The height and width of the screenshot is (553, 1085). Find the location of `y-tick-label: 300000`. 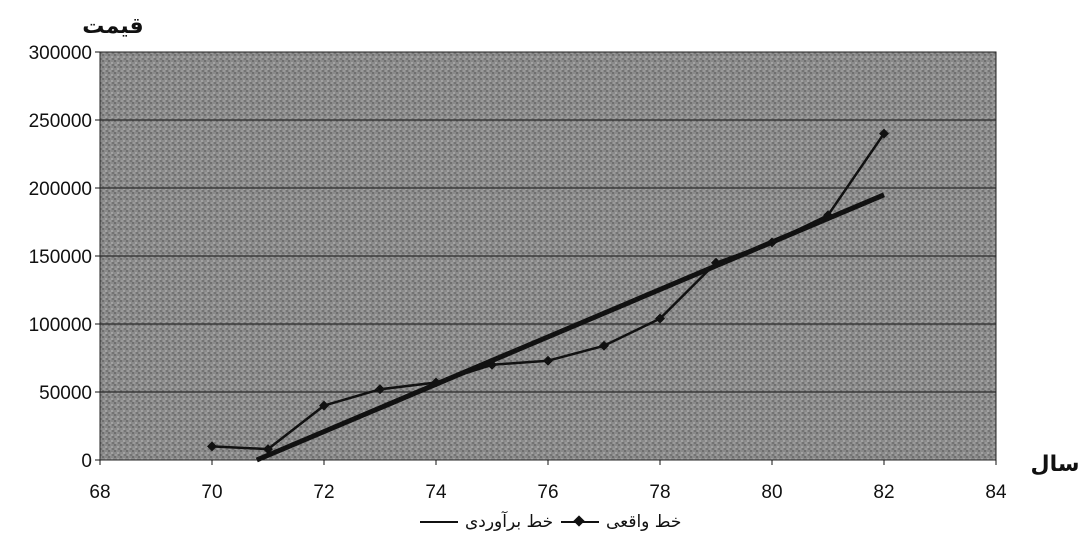

y-tick-label: 300000 is located at coordinates (60, 53).